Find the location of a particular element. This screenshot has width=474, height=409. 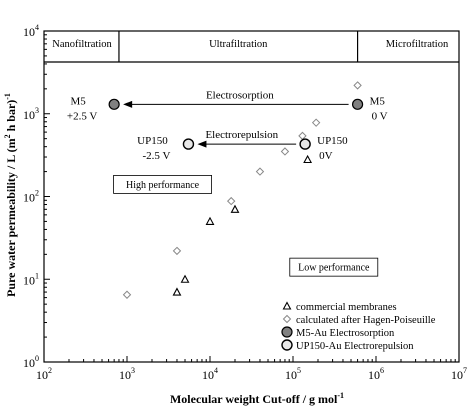

legend-entry: calculated after Hagen-Poiseuille is located at coordinates (366, 320).